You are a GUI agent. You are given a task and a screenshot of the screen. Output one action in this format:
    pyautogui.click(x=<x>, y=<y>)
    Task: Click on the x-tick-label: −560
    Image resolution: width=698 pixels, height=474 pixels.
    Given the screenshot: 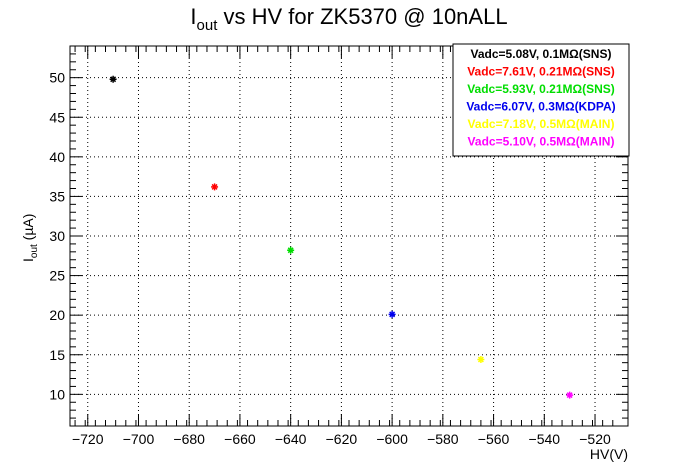 What is the action you would take?
    pyautogui.click(x=494, y=439)
    